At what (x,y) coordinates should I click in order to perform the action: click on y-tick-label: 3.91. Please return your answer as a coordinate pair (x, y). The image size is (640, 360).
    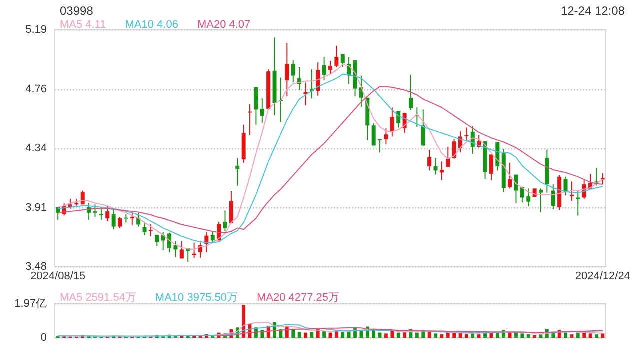
    Looking at the image, I should click on (36, 208).